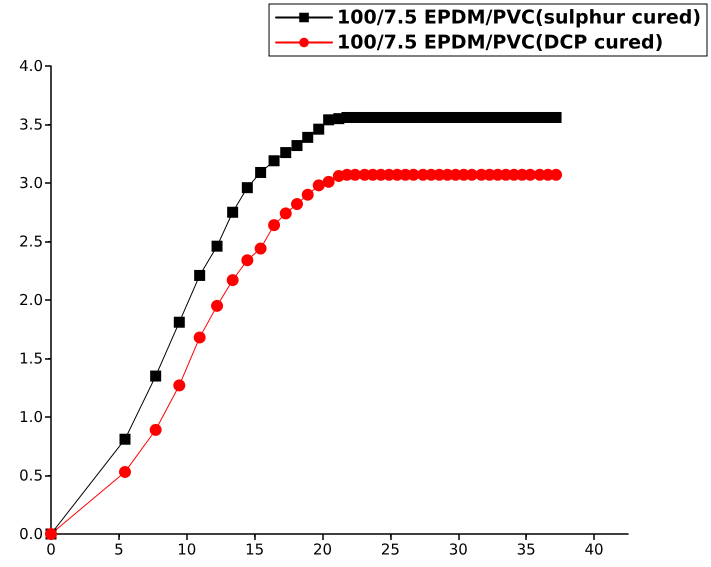  Describe the element at coordinates (119, 549) in the screenshot. I see `x-tick-label: 5` at that location.